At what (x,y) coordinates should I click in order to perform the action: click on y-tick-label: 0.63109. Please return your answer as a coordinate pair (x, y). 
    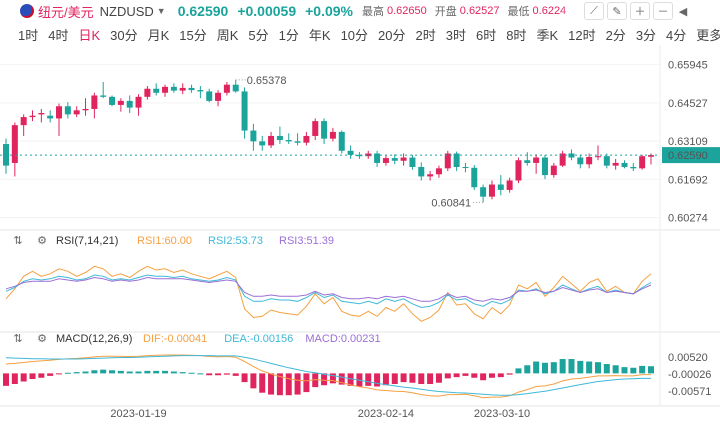
    Looking at the image, I should click on (688, 142).